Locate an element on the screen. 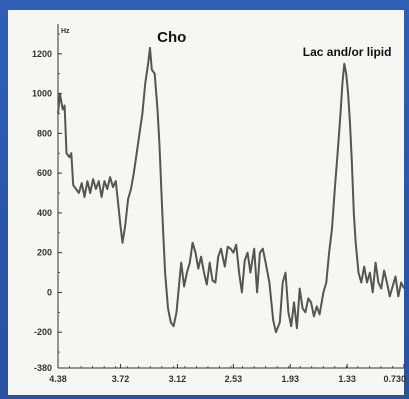  y-tick-label: -380 is located at coordinates (43, 368).